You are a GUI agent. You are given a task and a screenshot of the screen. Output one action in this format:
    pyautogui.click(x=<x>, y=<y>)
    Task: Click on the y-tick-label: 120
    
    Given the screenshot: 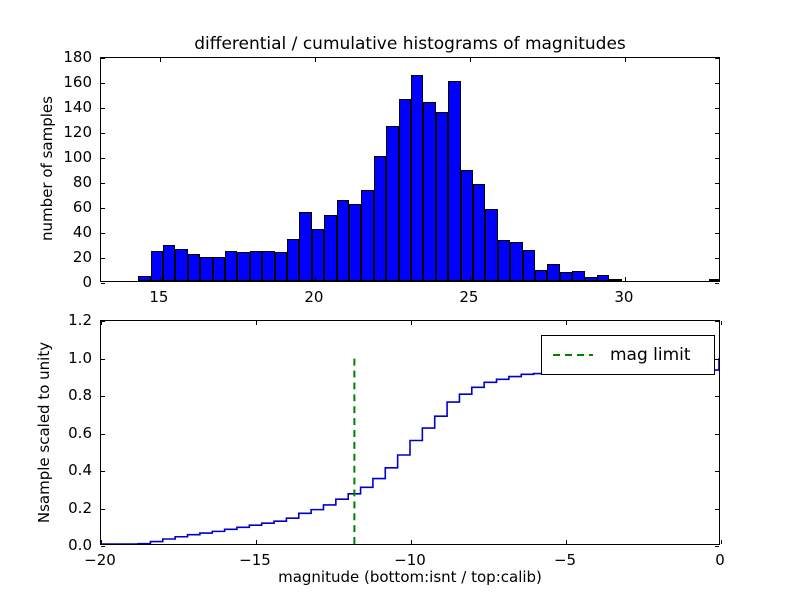 What is the action you would take?
    pyautogui.click(x=77, y=132)
    